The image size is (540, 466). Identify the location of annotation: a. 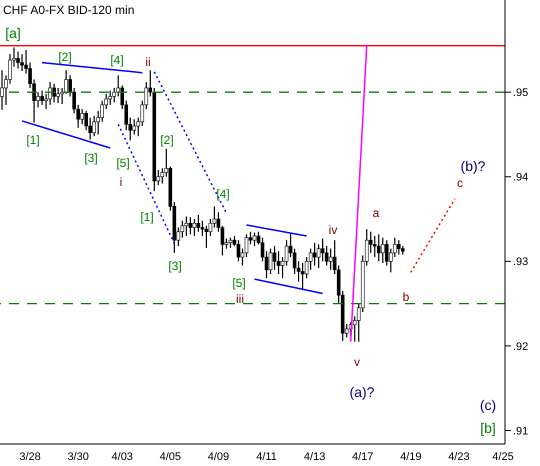
(376, 213).